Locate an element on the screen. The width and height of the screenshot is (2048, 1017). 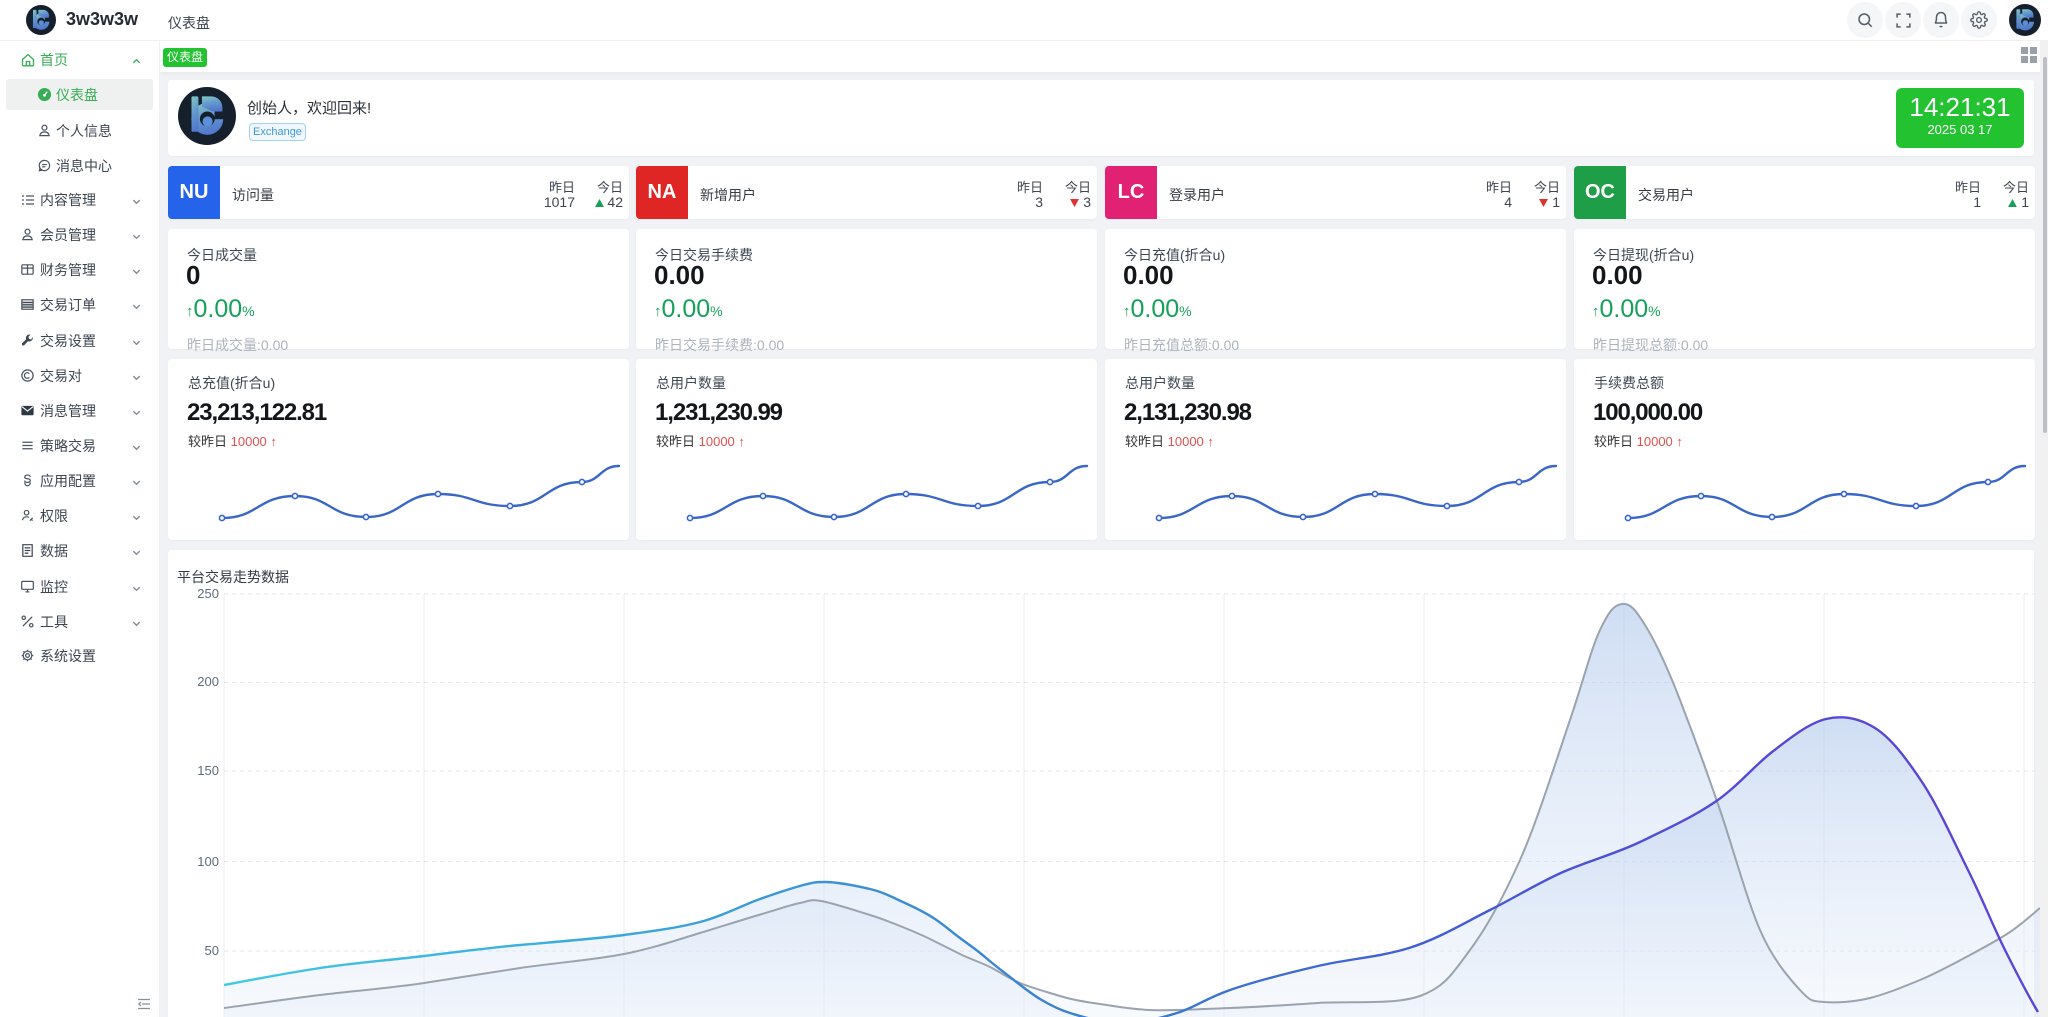
svg-text: 200 is located at coordinates (208, 681).